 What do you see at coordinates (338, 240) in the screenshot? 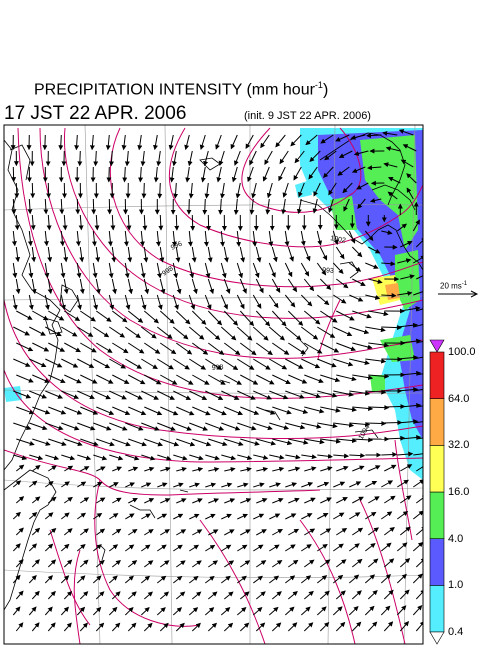
I see `isobar-label: 1002` at bounding box center [338, 240].